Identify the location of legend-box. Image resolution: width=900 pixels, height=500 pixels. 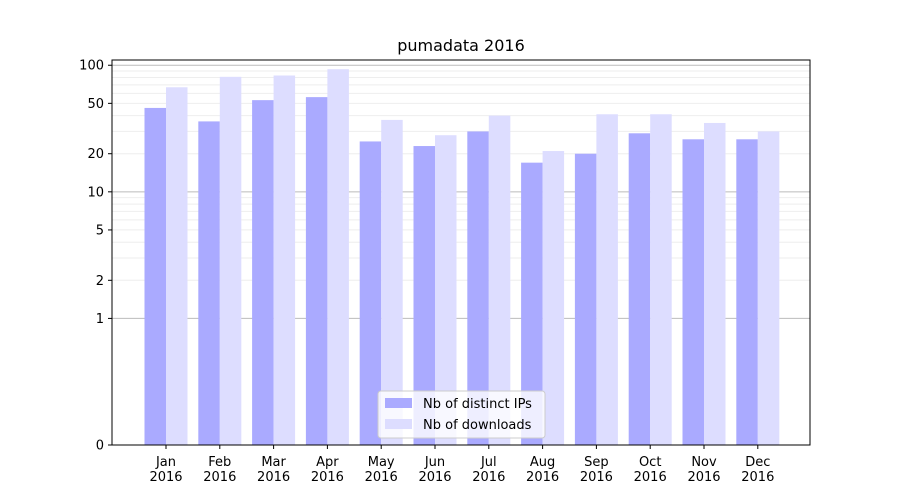
(461, 414).